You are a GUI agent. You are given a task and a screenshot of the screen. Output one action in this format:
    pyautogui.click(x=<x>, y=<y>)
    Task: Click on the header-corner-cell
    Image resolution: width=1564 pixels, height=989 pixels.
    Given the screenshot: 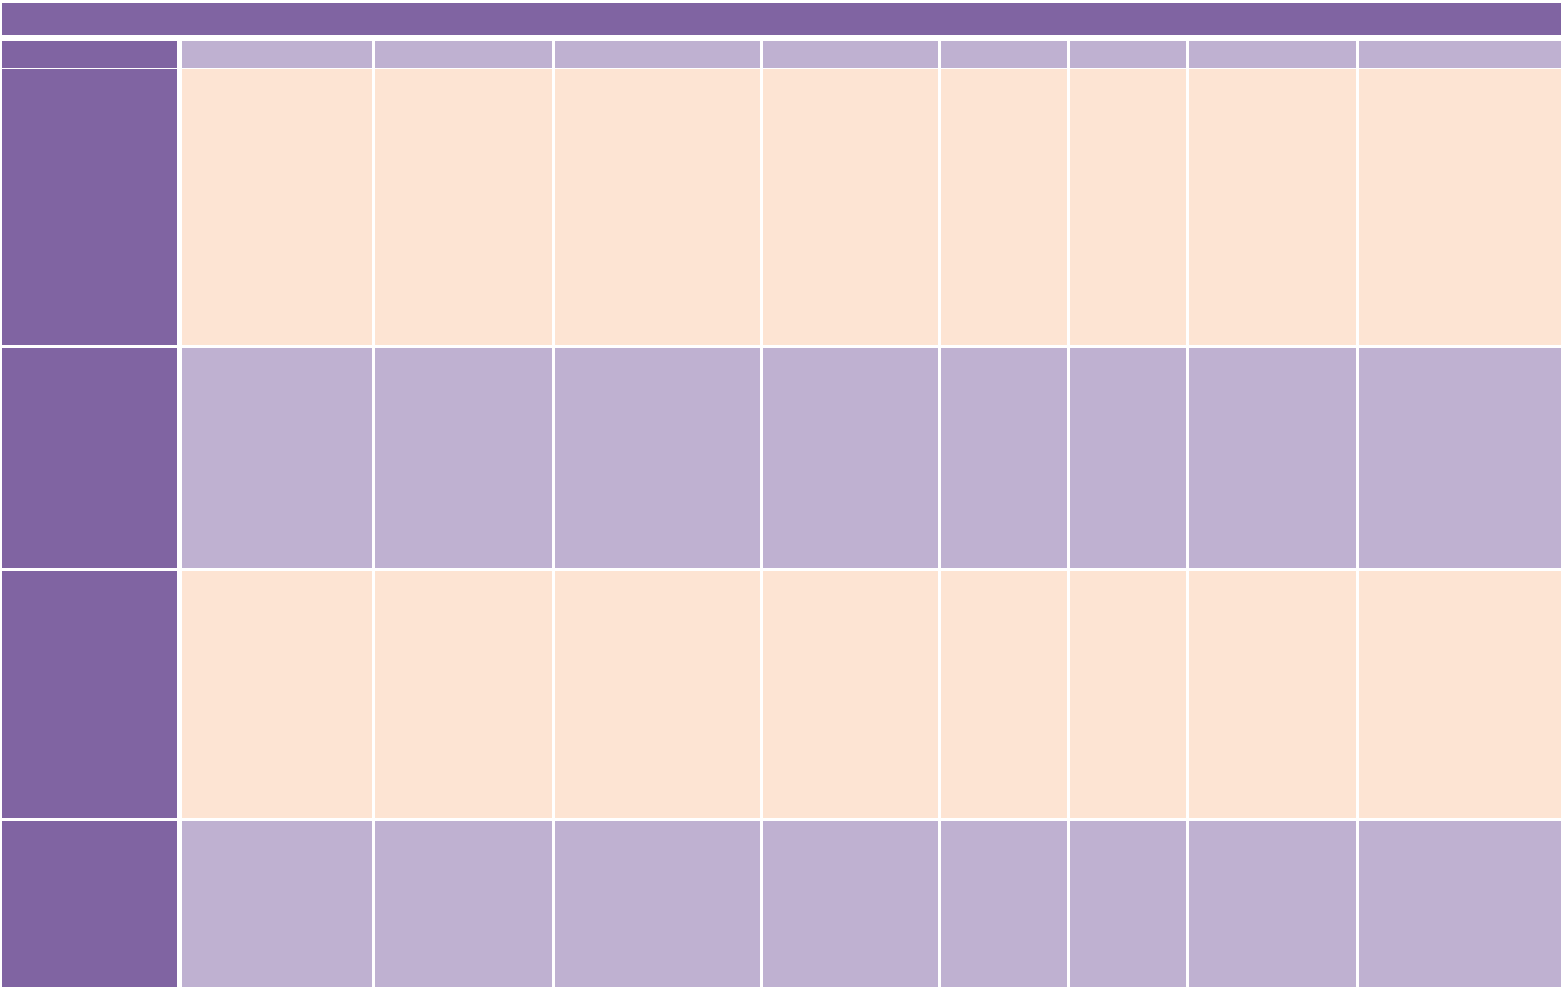 What is the action you would take?
    pyautogui.click(x=89, y=54)
    